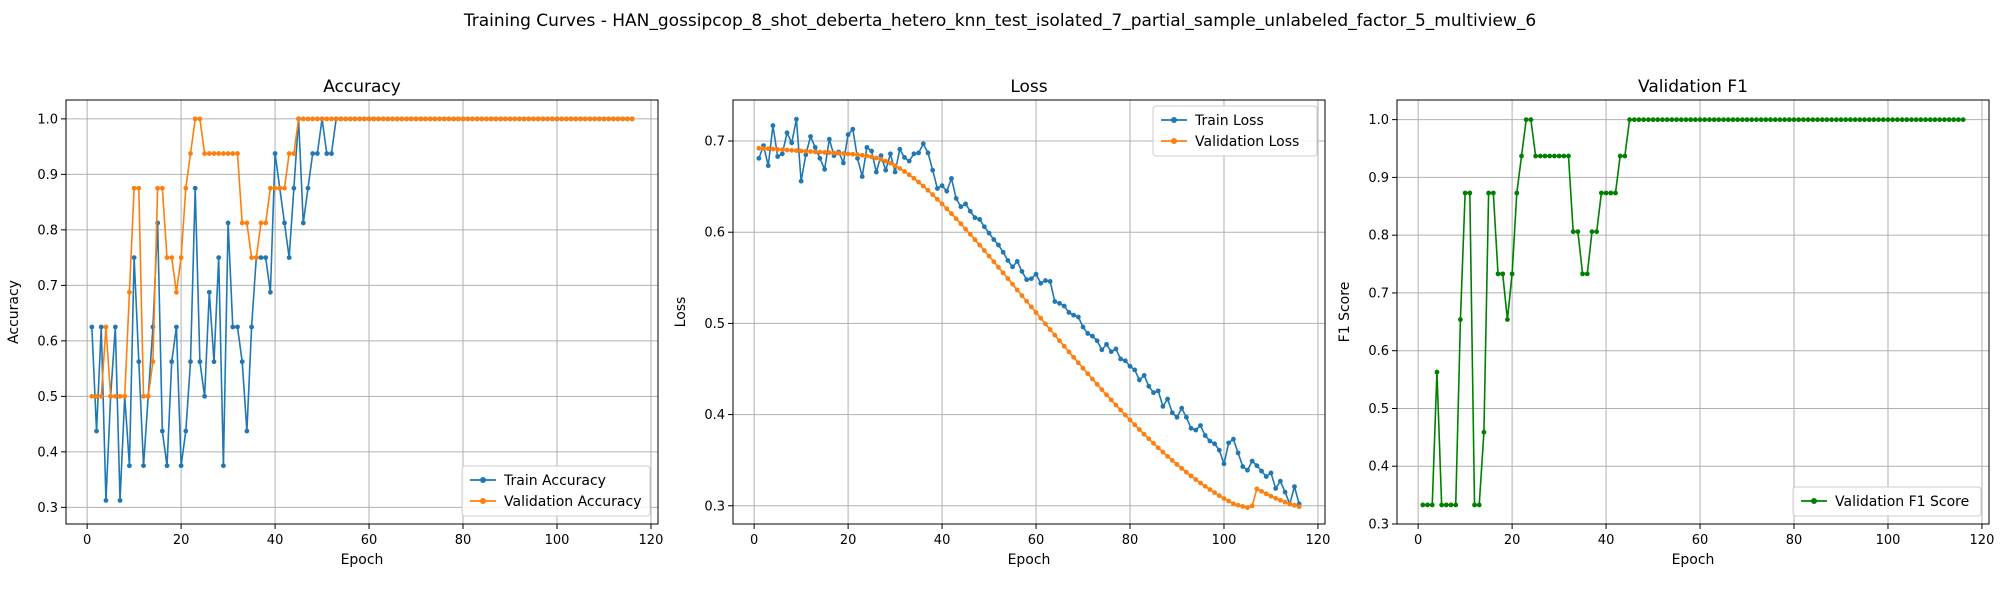 The height and width of the screenshot is (600, 2000). I want to click on legend-swatch-marker, so click(483, 501).